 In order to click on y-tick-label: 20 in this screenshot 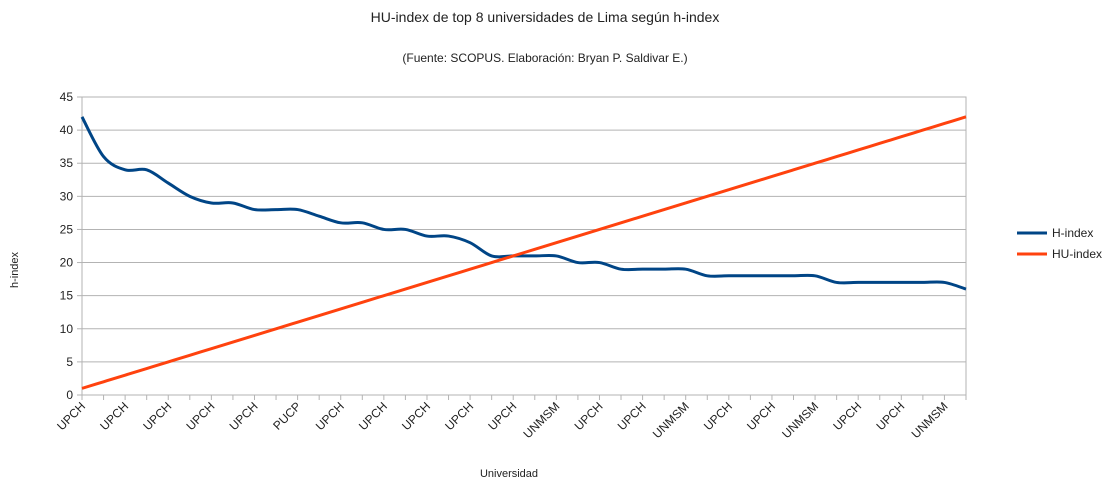, I will do `click(67, 263)`.